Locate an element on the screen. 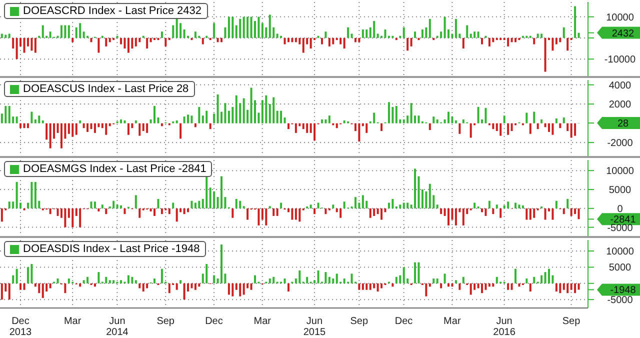 The height and width of the screenshot is (338, 640). legend-label: DOEASCUS Index - Last Price 28 is located at coordinates (106, 89).